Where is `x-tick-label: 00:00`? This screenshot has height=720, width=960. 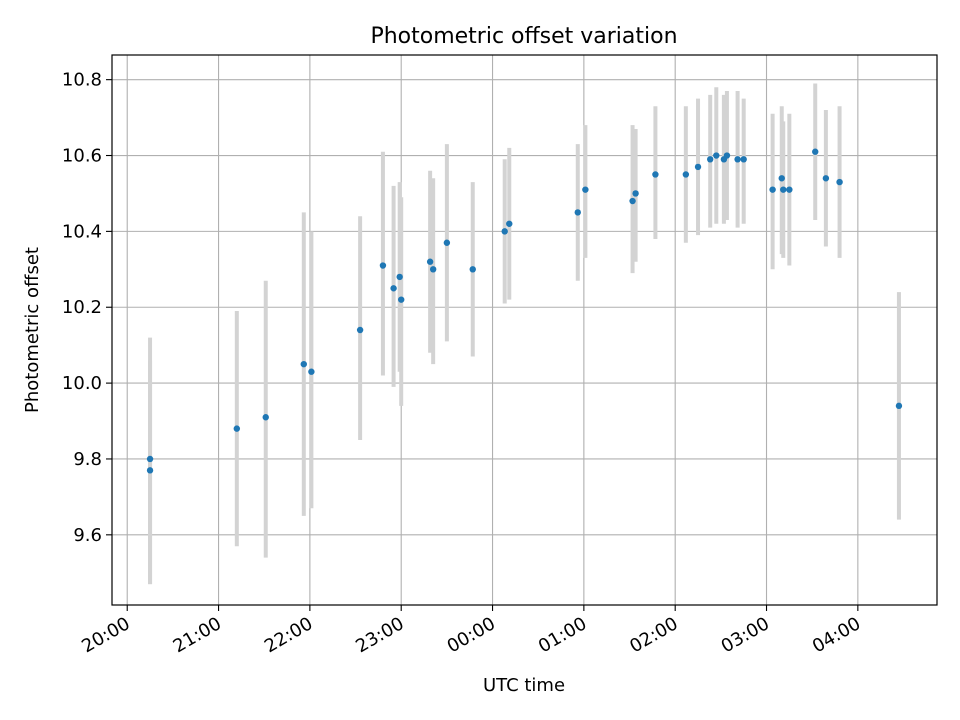 x-tick-label: 00:00 is located at coordinates (471, 635).